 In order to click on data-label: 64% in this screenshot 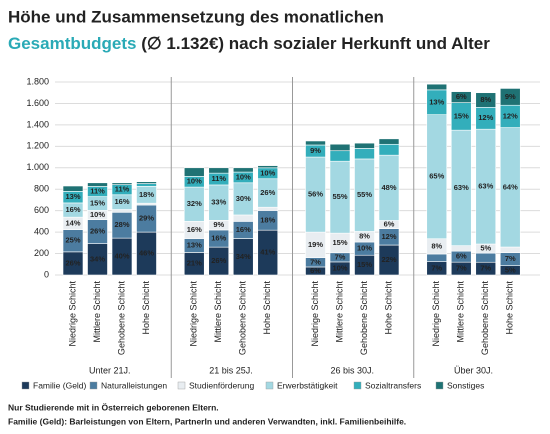, I will do `click(510, 186)`.